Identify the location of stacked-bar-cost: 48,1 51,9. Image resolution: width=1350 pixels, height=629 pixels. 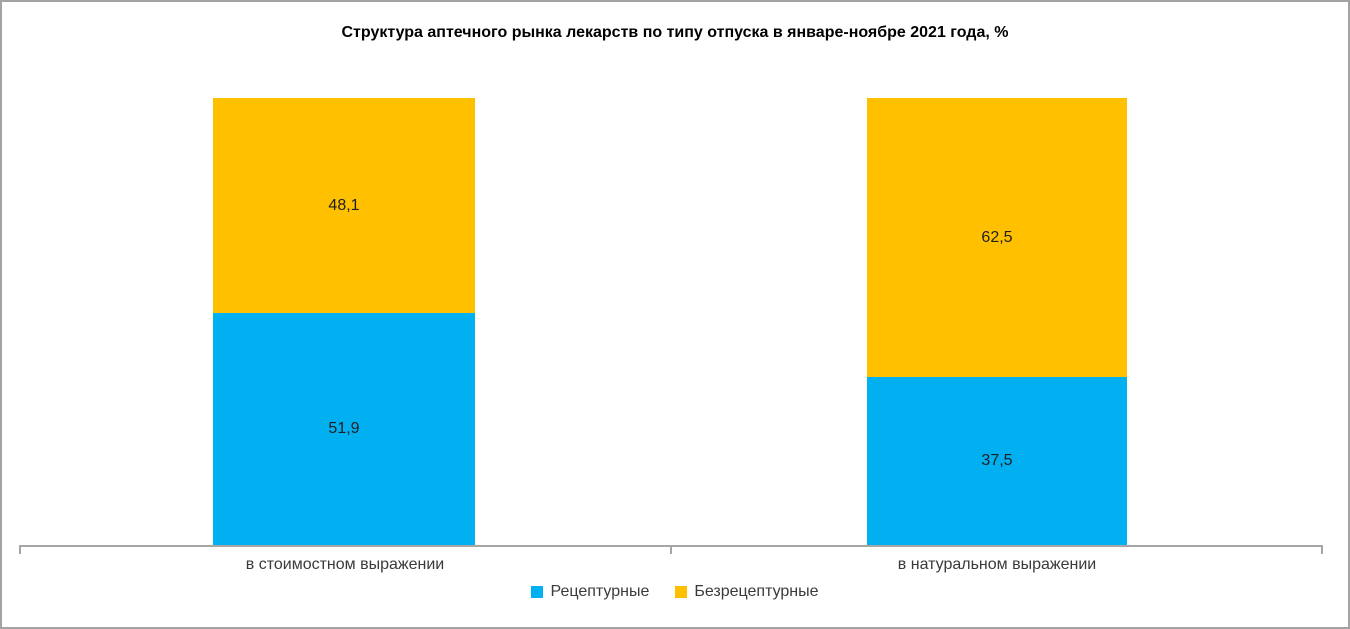
(344, 321).